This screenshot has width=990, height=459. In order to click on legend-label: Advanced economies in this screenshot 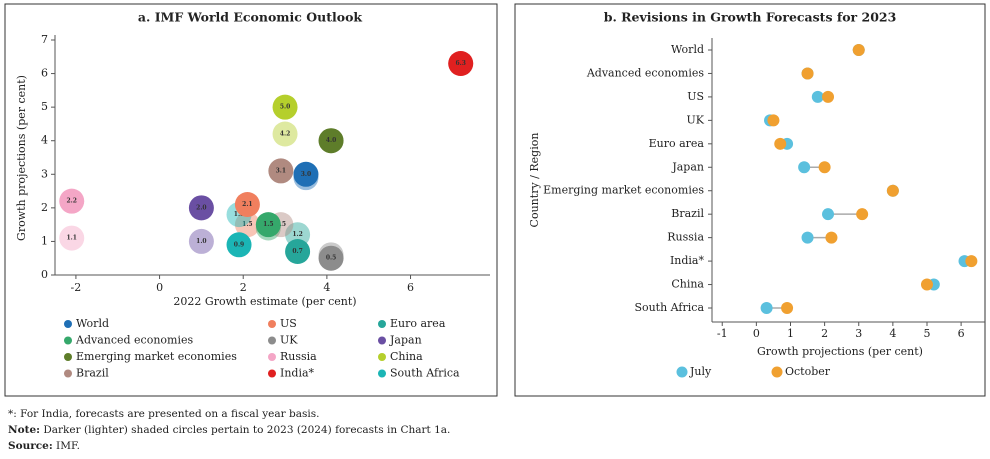, I will do `click(134, 340)`.